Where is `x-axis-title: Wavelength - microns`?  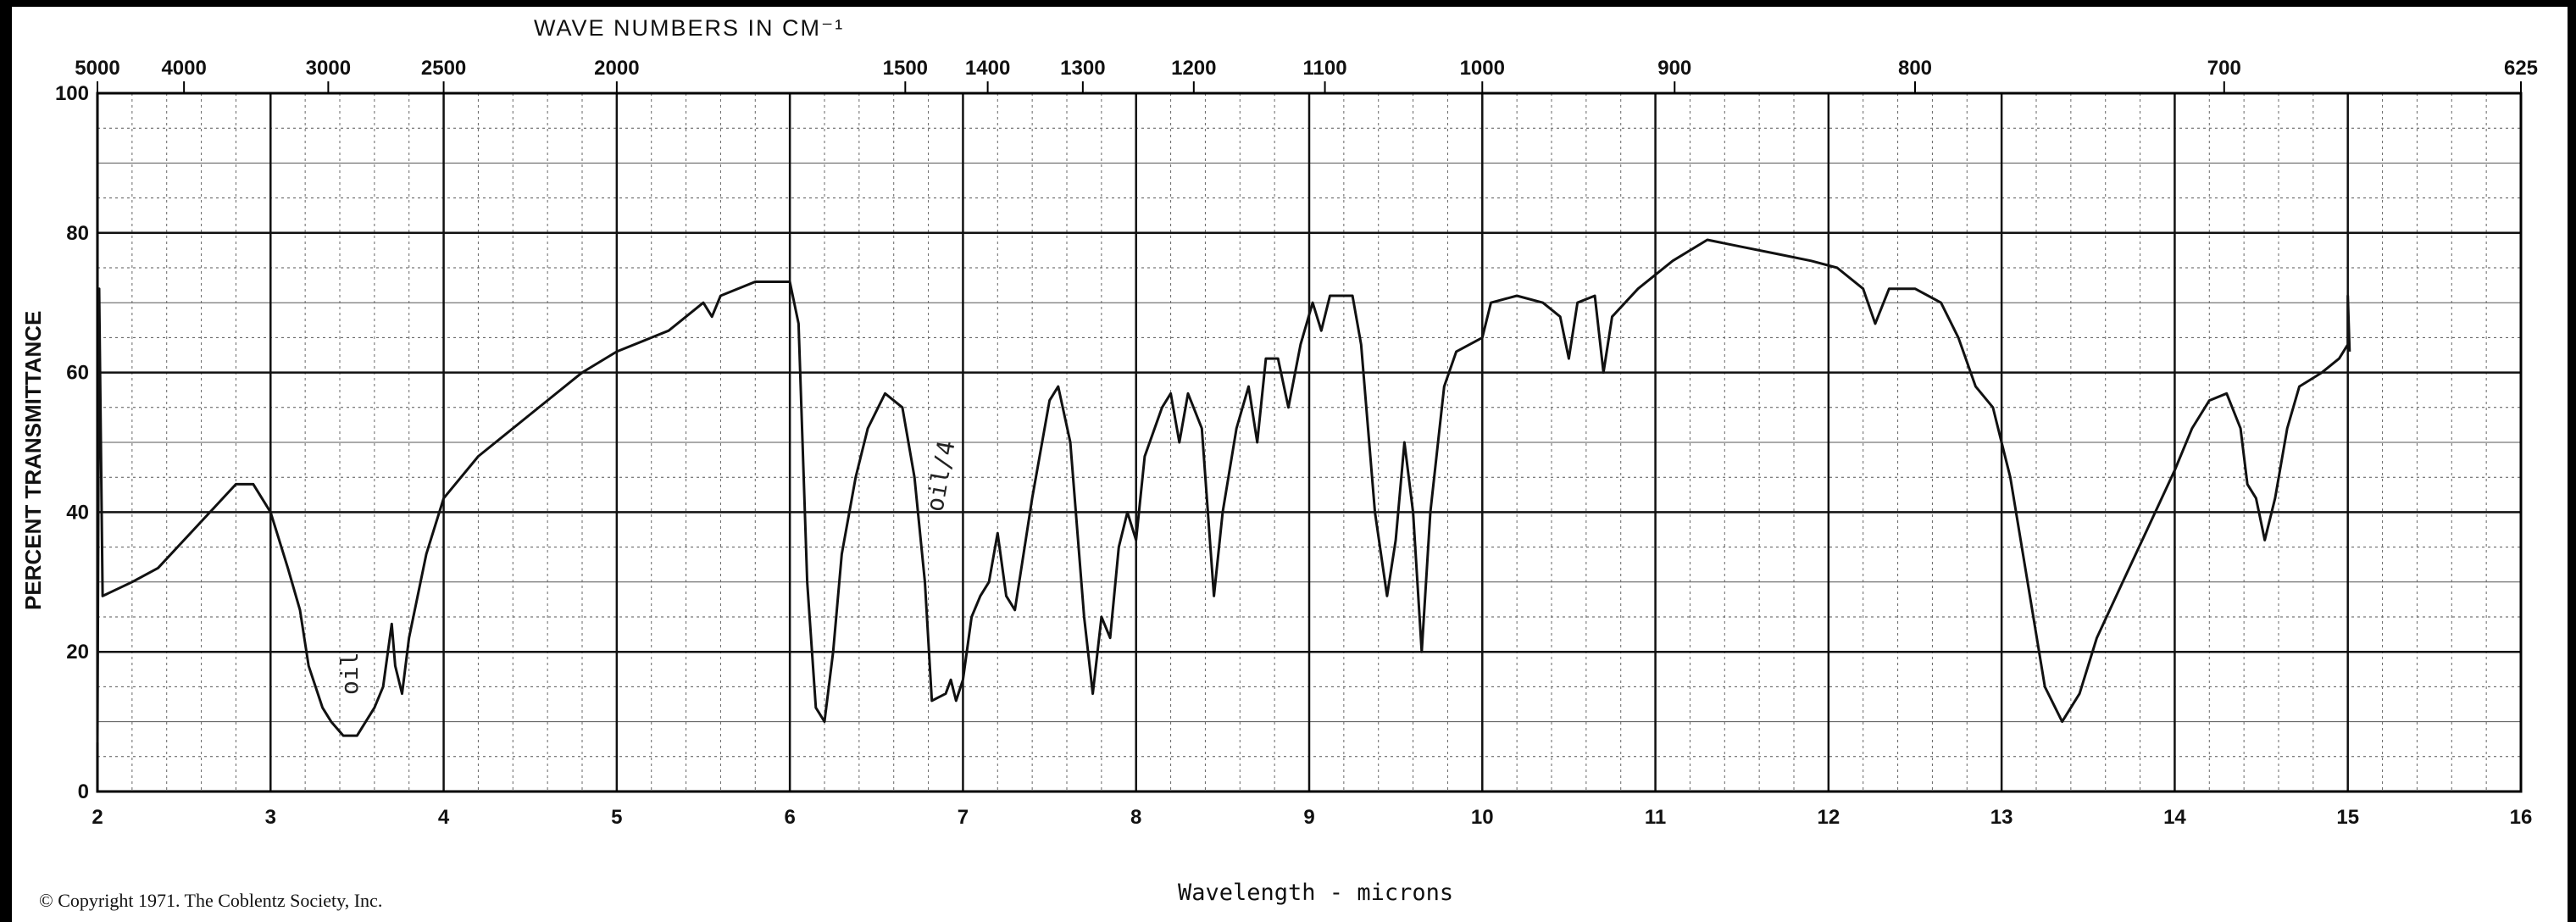 x-axis-title: Wavelength - microns is located at coordinates (1316, 893).